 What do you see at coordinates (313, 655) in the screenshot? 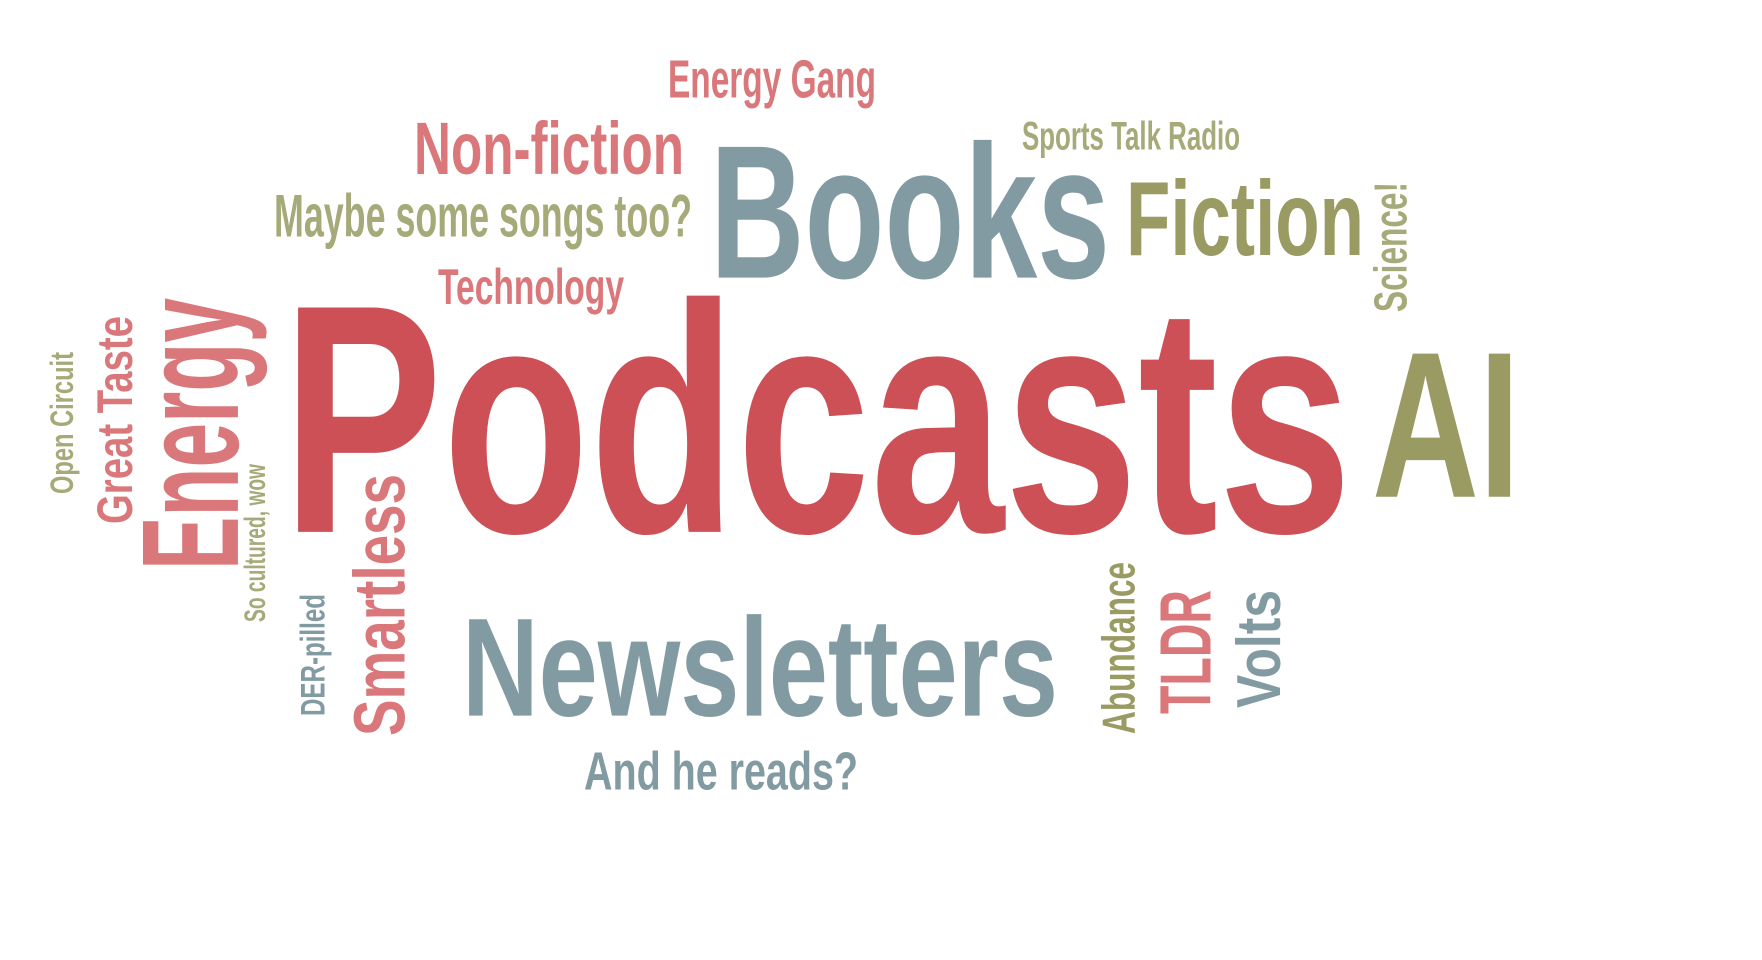
I see `word-der-pilled: DER-pilled` at bounding box center [313, 655].